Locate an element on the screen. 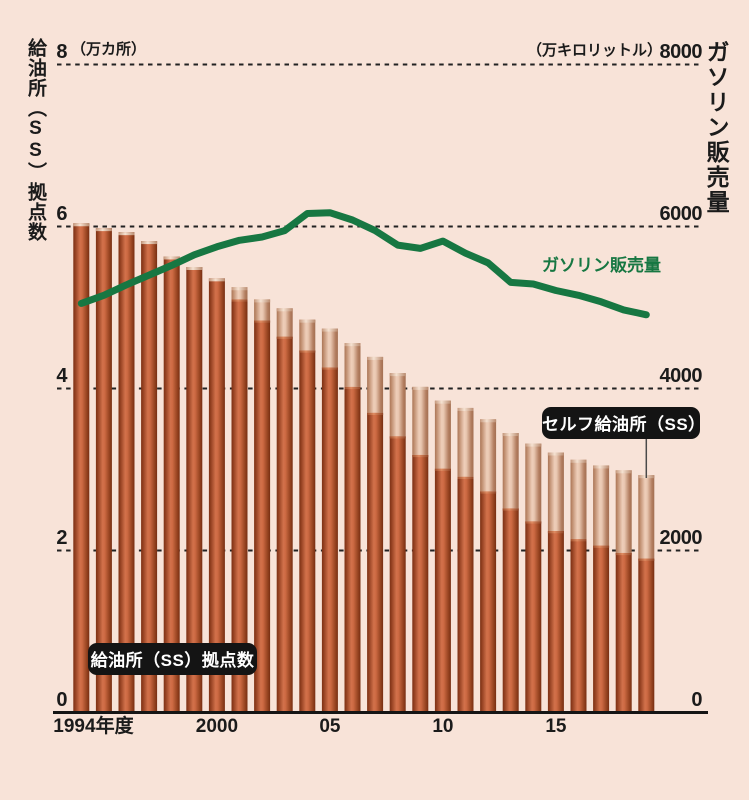 The width and height of the screenshot is (749, 800). bar-top-cap-2007 is located at coordinates (375, 358).